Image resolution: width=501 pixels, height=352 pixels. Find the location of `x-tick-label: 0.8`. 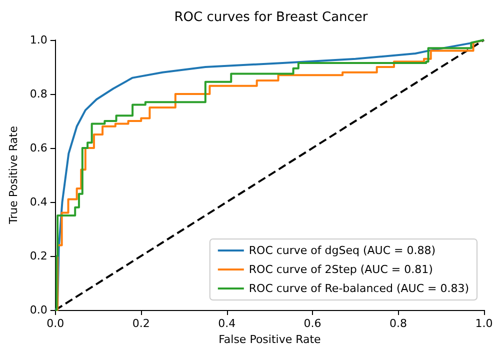

x-tick-label: 0.8 is located at coordinates (399, 323).